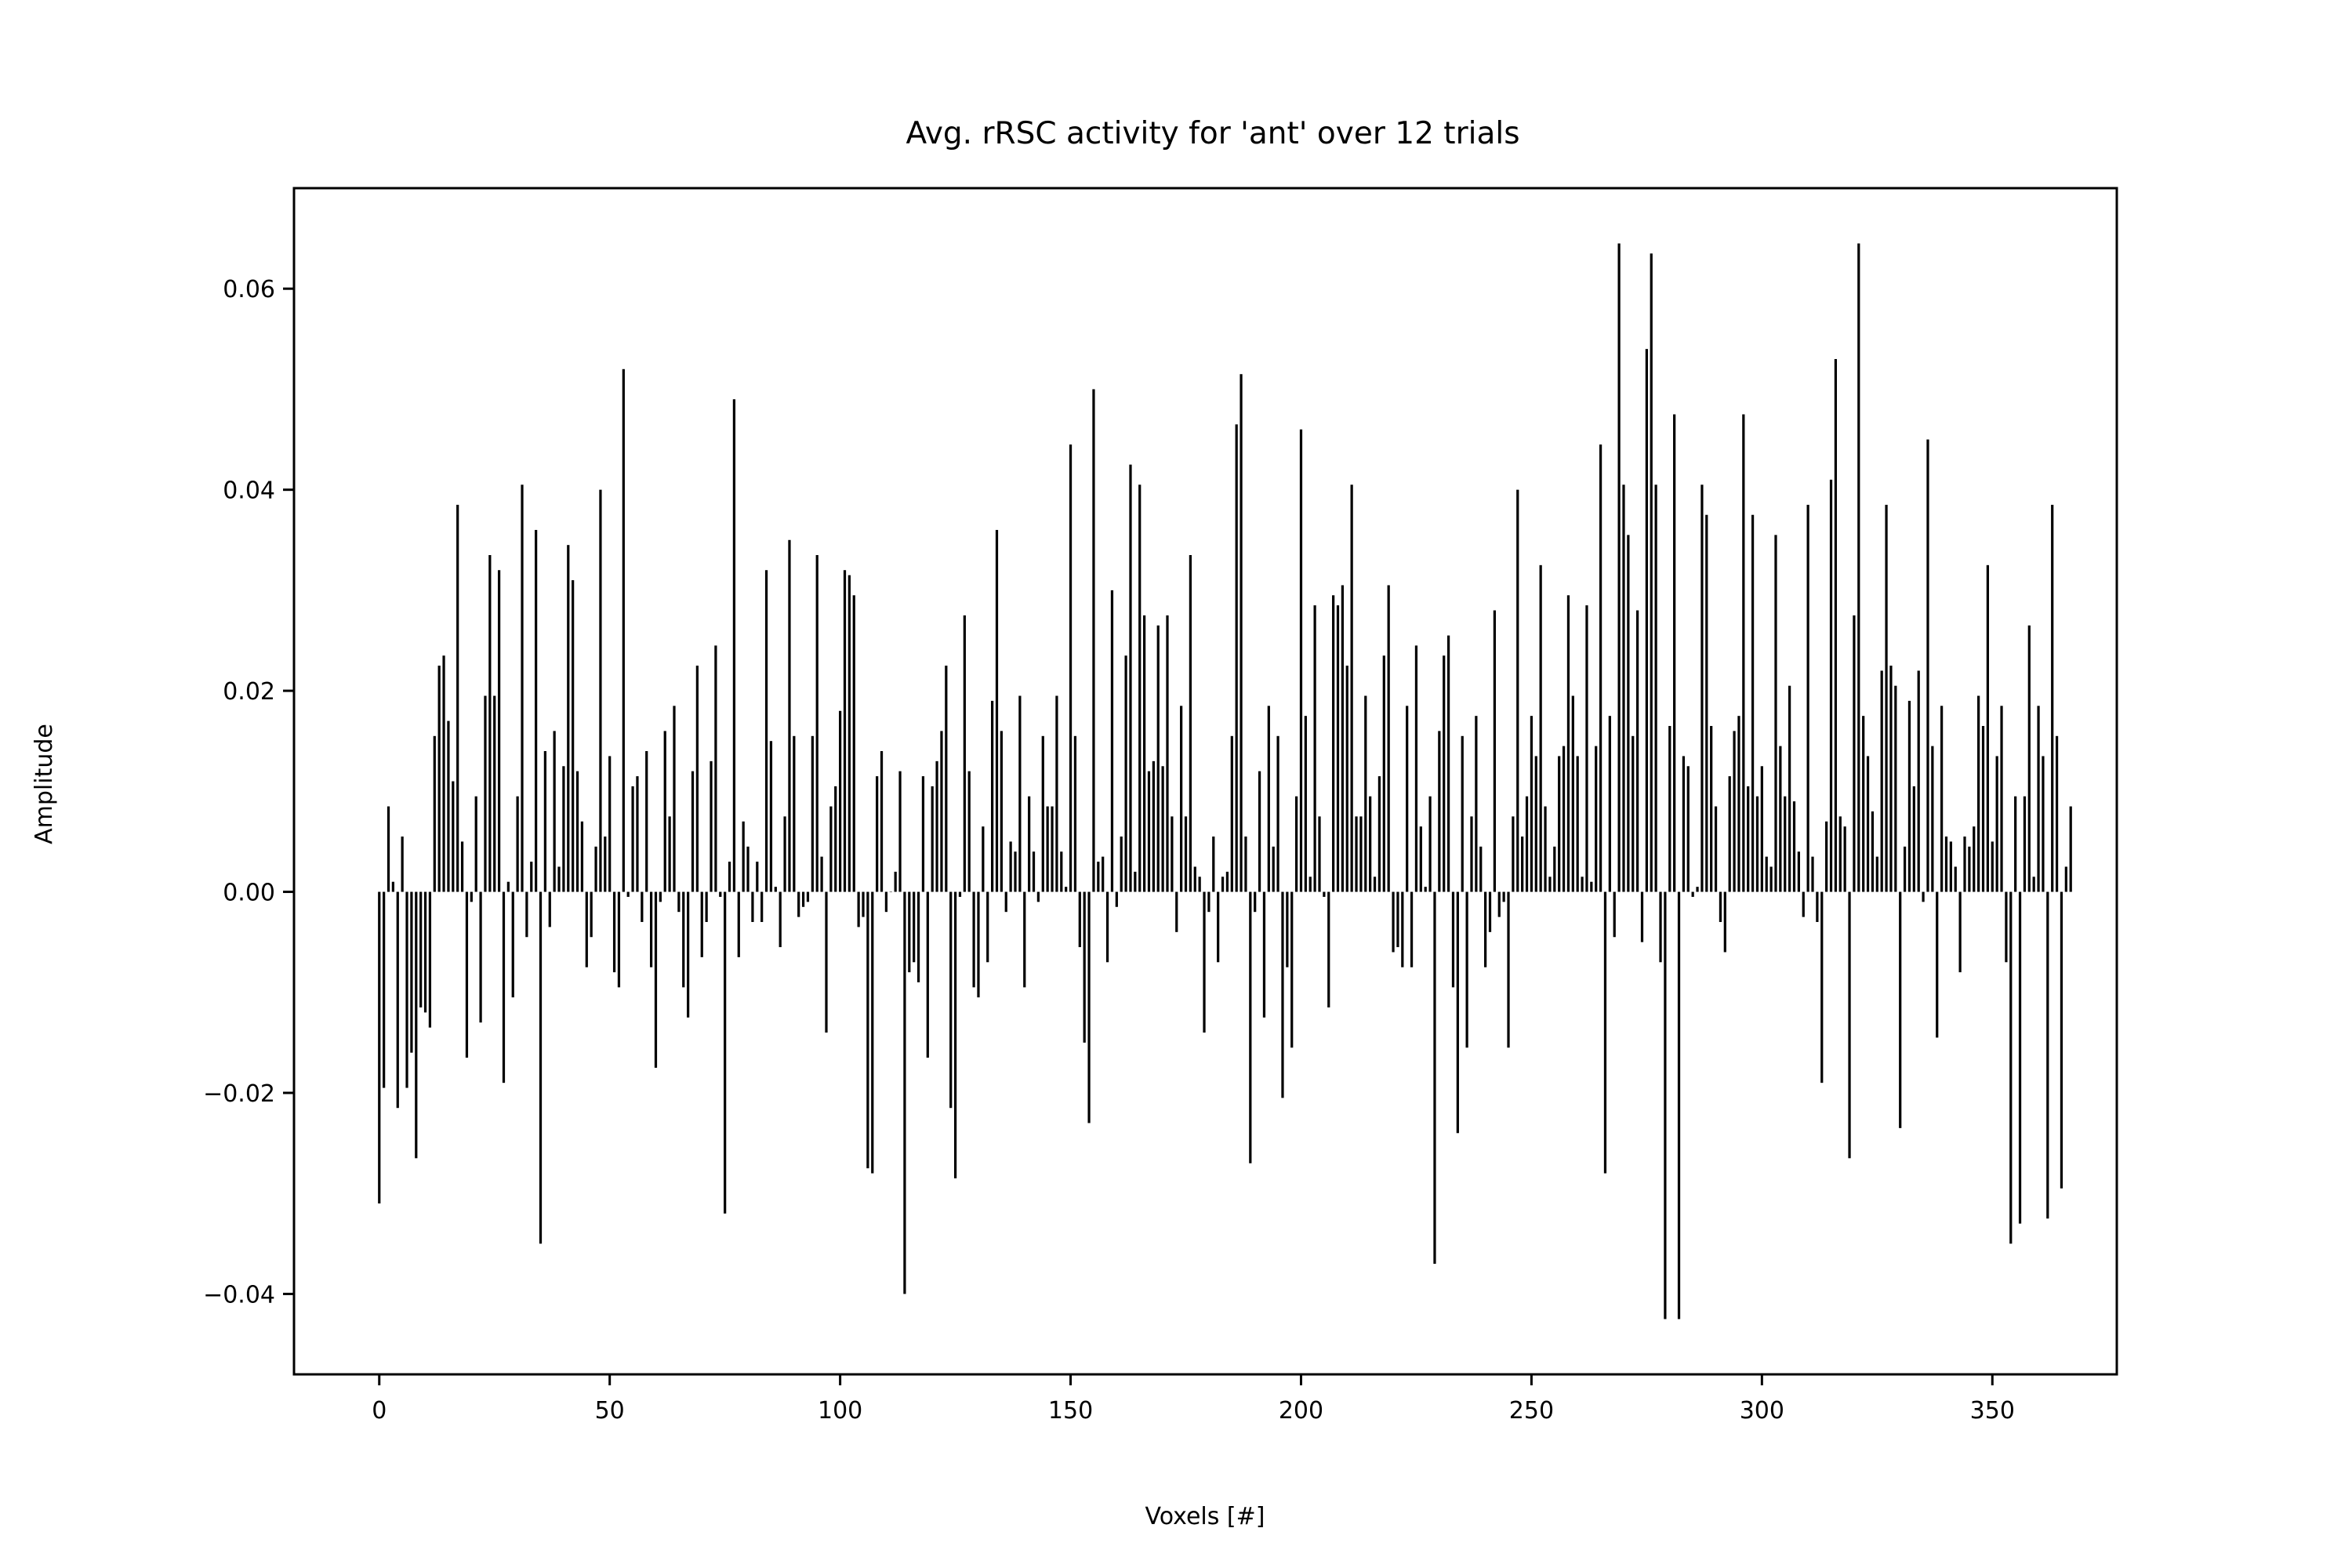 The height and width of the screenshot is (1568, 2352). What do you see at coordinates (1205, 1516) in the screenshot?
I see `x-axis-label: Voxels [#]` at bounding box center [1205, 1516].